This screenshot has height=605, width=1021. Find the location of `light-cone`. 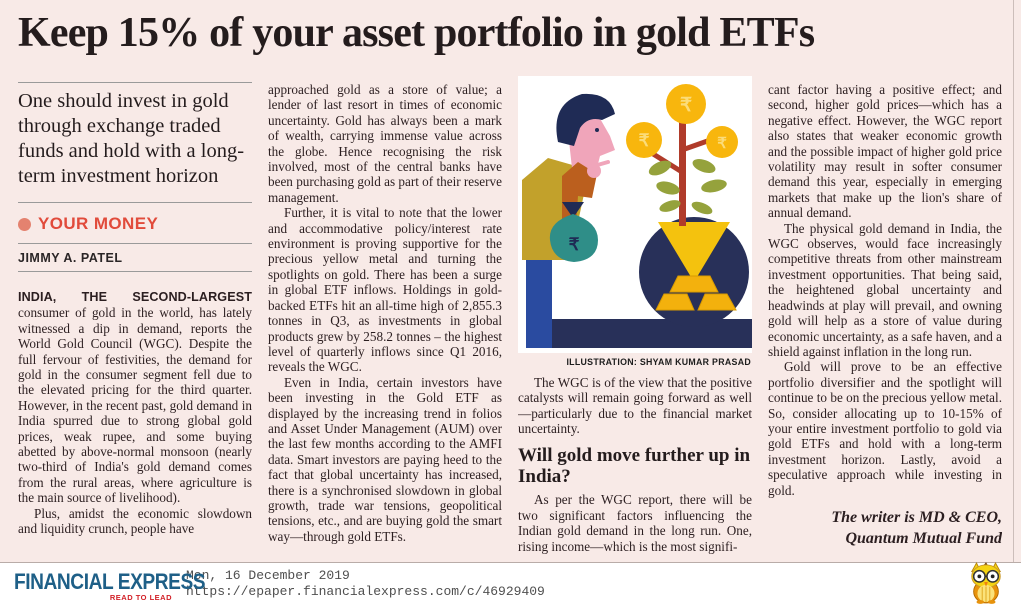

light-cone is located at coordinates (694, 252).